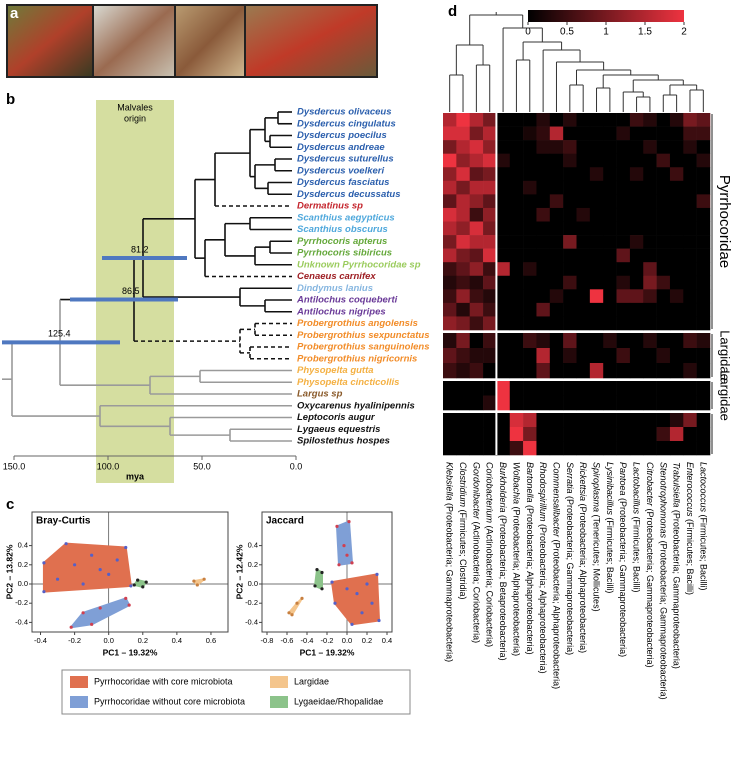 The width and height of the screenshot is (738, 760). Describe the element at coordinates (503, 487) in the screenshot. I see `genus: Burkholderia` at that location.